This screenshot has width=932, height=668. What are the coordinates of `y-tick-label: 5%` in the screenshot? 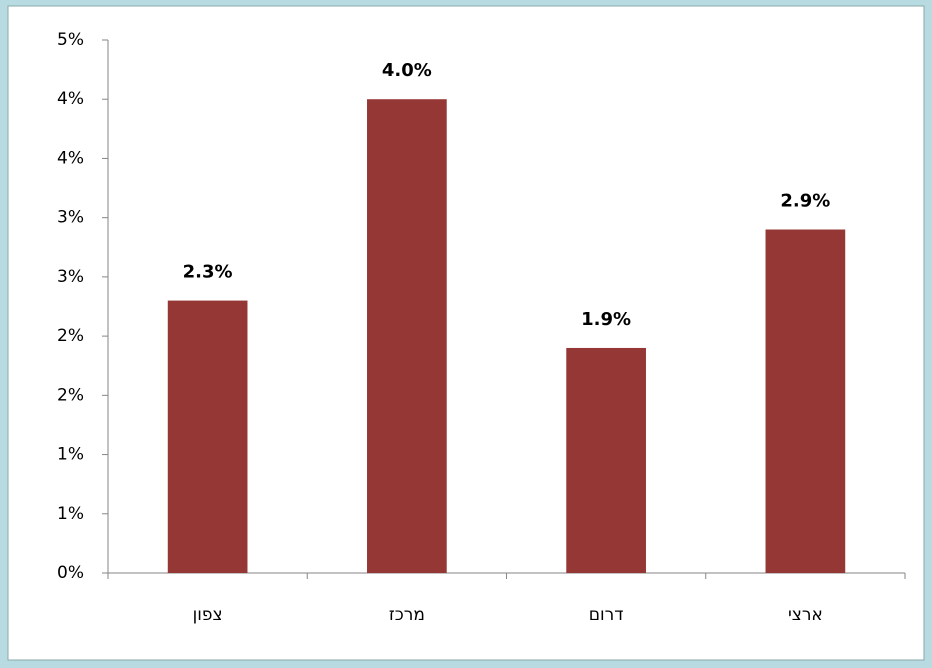 It's located at (70, 40).